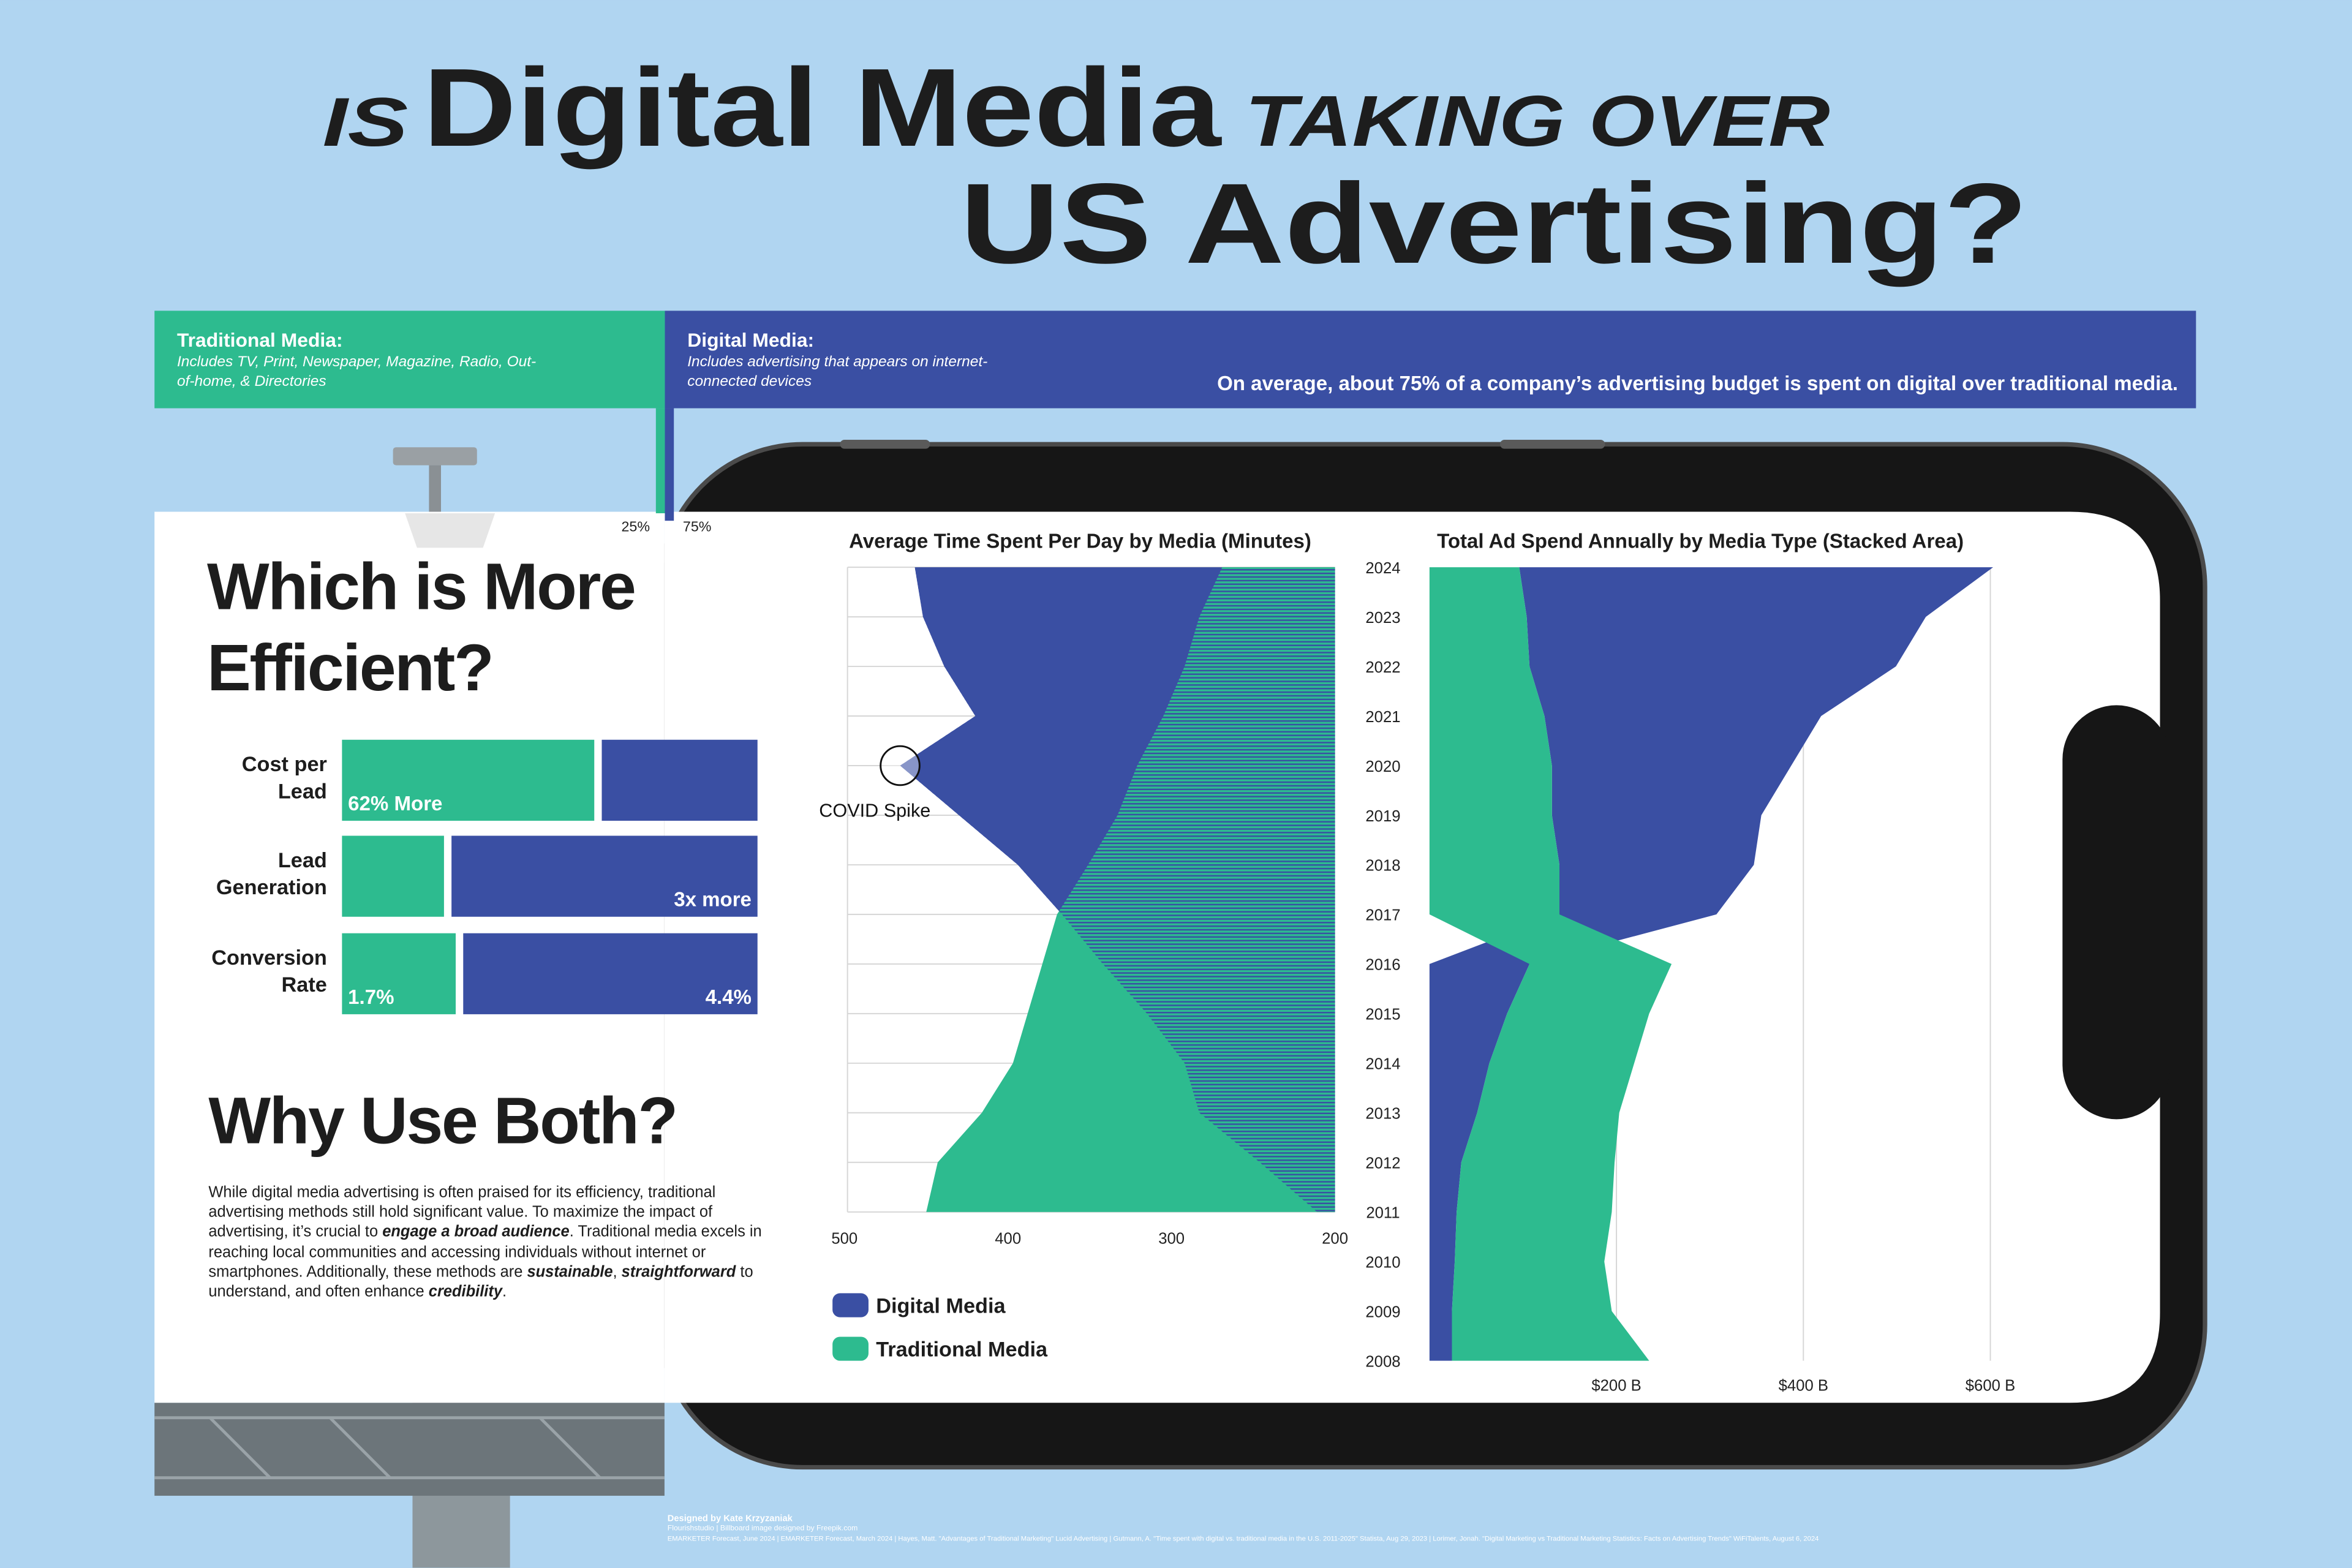  Describe the element at coordinates (1383, 816) in the screenshot. I see `year-label: 2019` at that location.